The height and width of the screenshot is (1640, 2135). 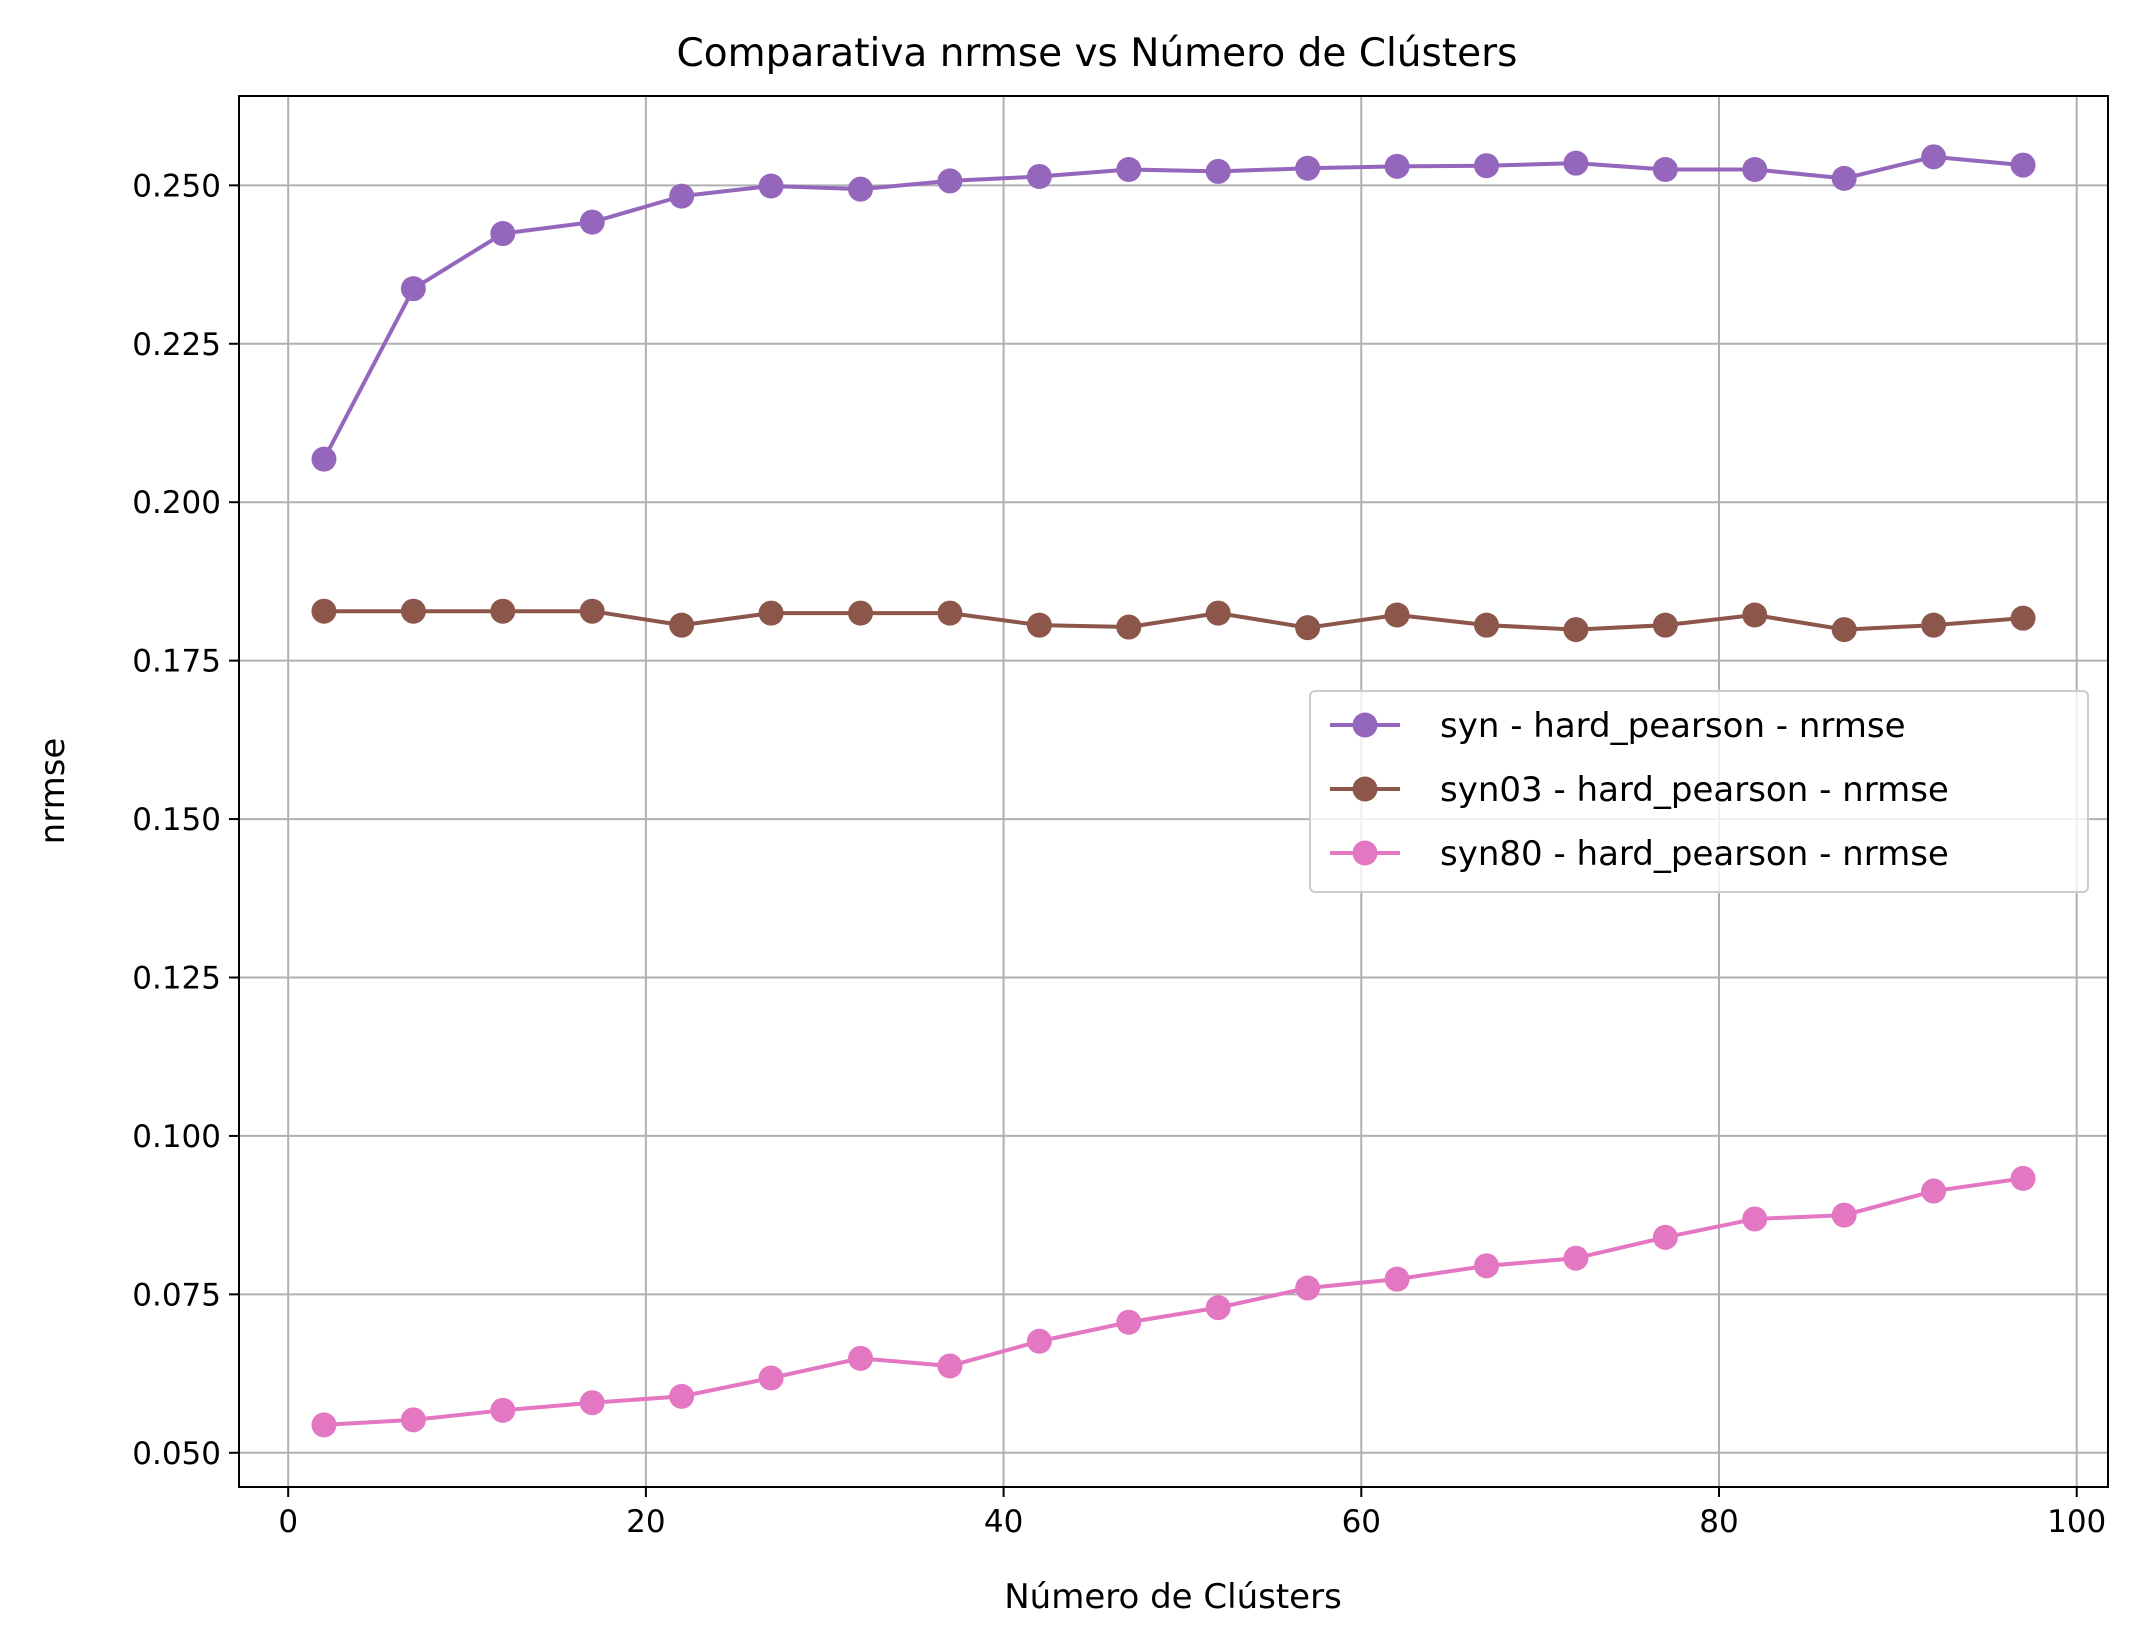 I want to click on legend-label: syn03 - hard_pearson - nrmse, so click(x=1694, y=790).